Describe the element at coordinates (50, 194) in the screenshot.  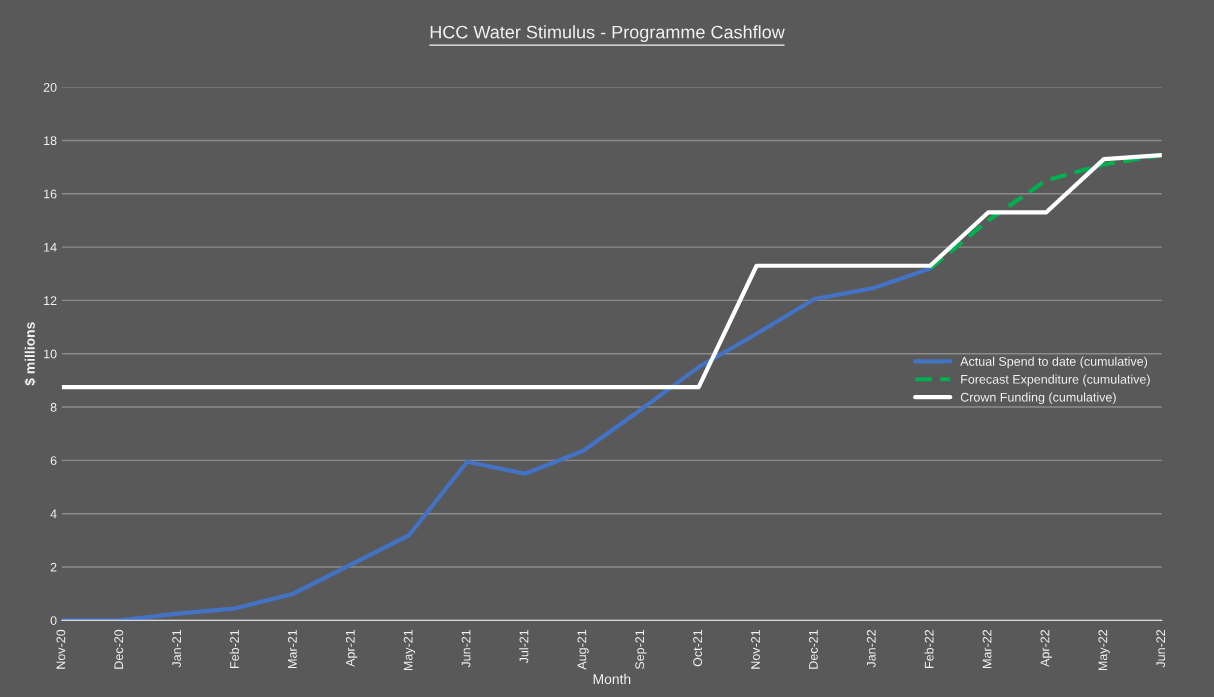
I see `y-tick-label: 16` at that location.